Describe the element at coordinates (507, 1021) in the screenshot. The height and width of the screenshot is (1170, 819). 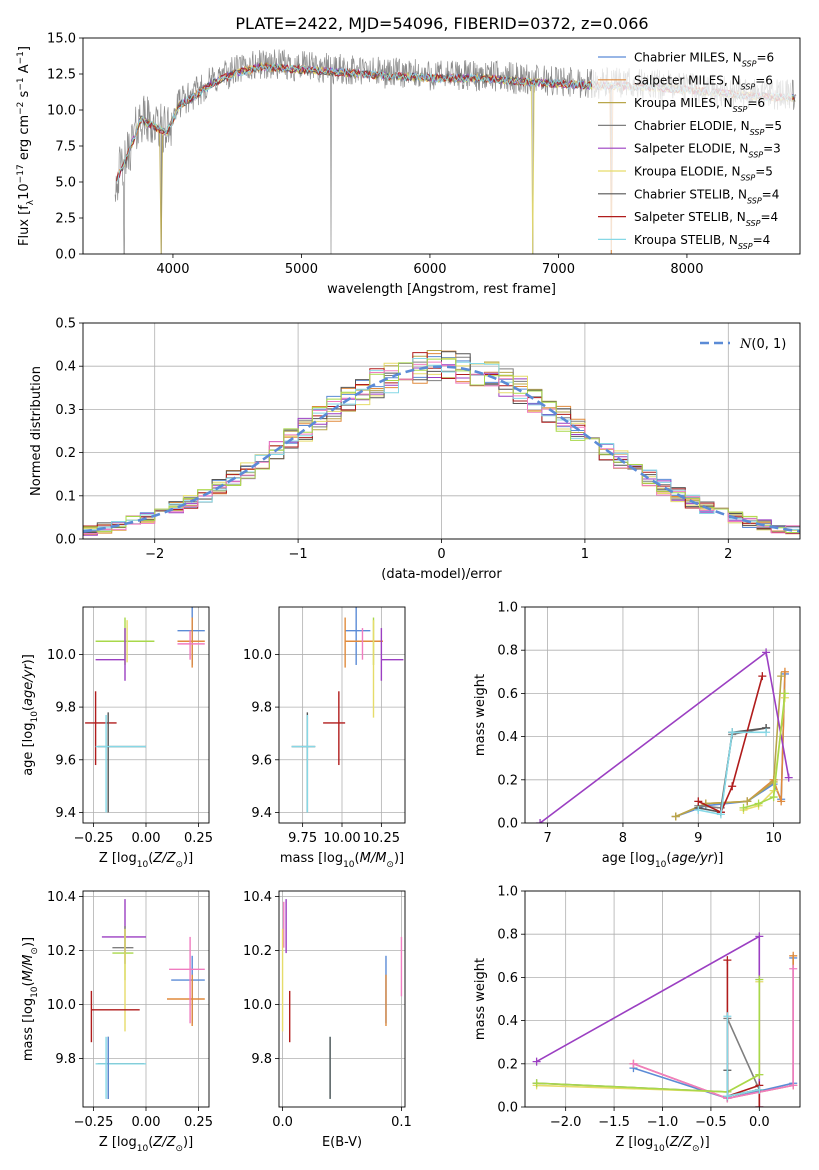
I see `y-tick-label: 0.4` at that location.